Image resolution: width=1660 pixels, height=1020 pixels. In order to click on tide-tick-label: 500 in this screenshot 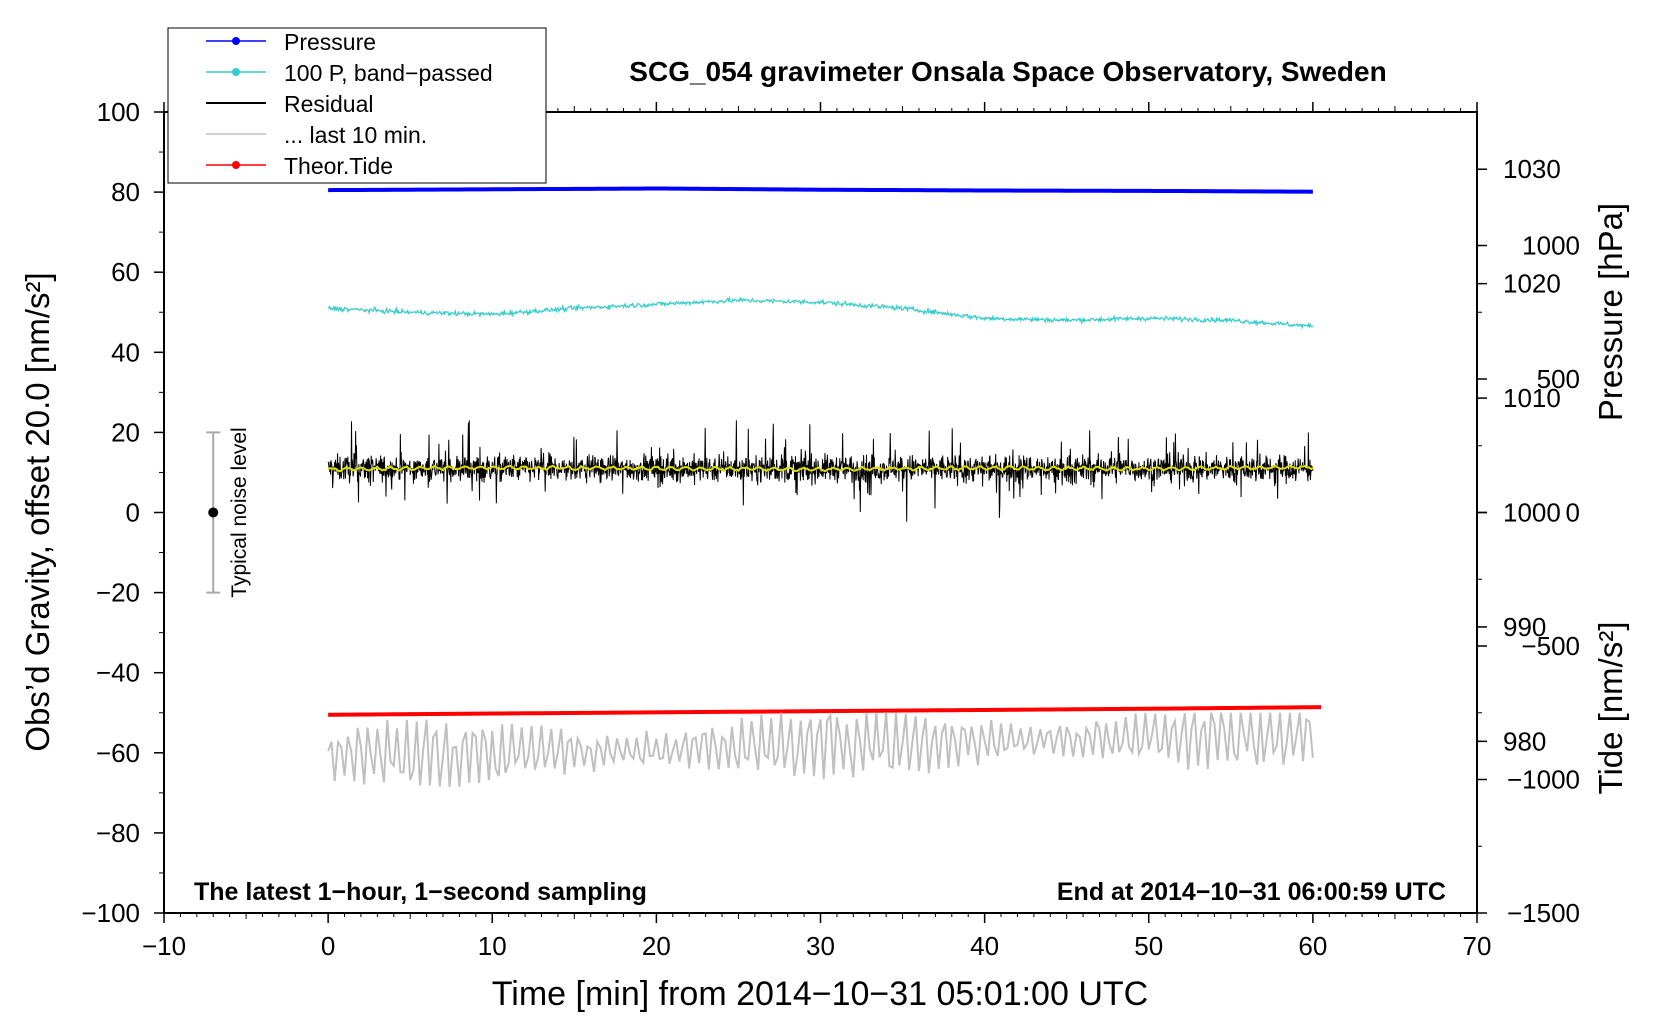, I will do `click(1558, 379)`.